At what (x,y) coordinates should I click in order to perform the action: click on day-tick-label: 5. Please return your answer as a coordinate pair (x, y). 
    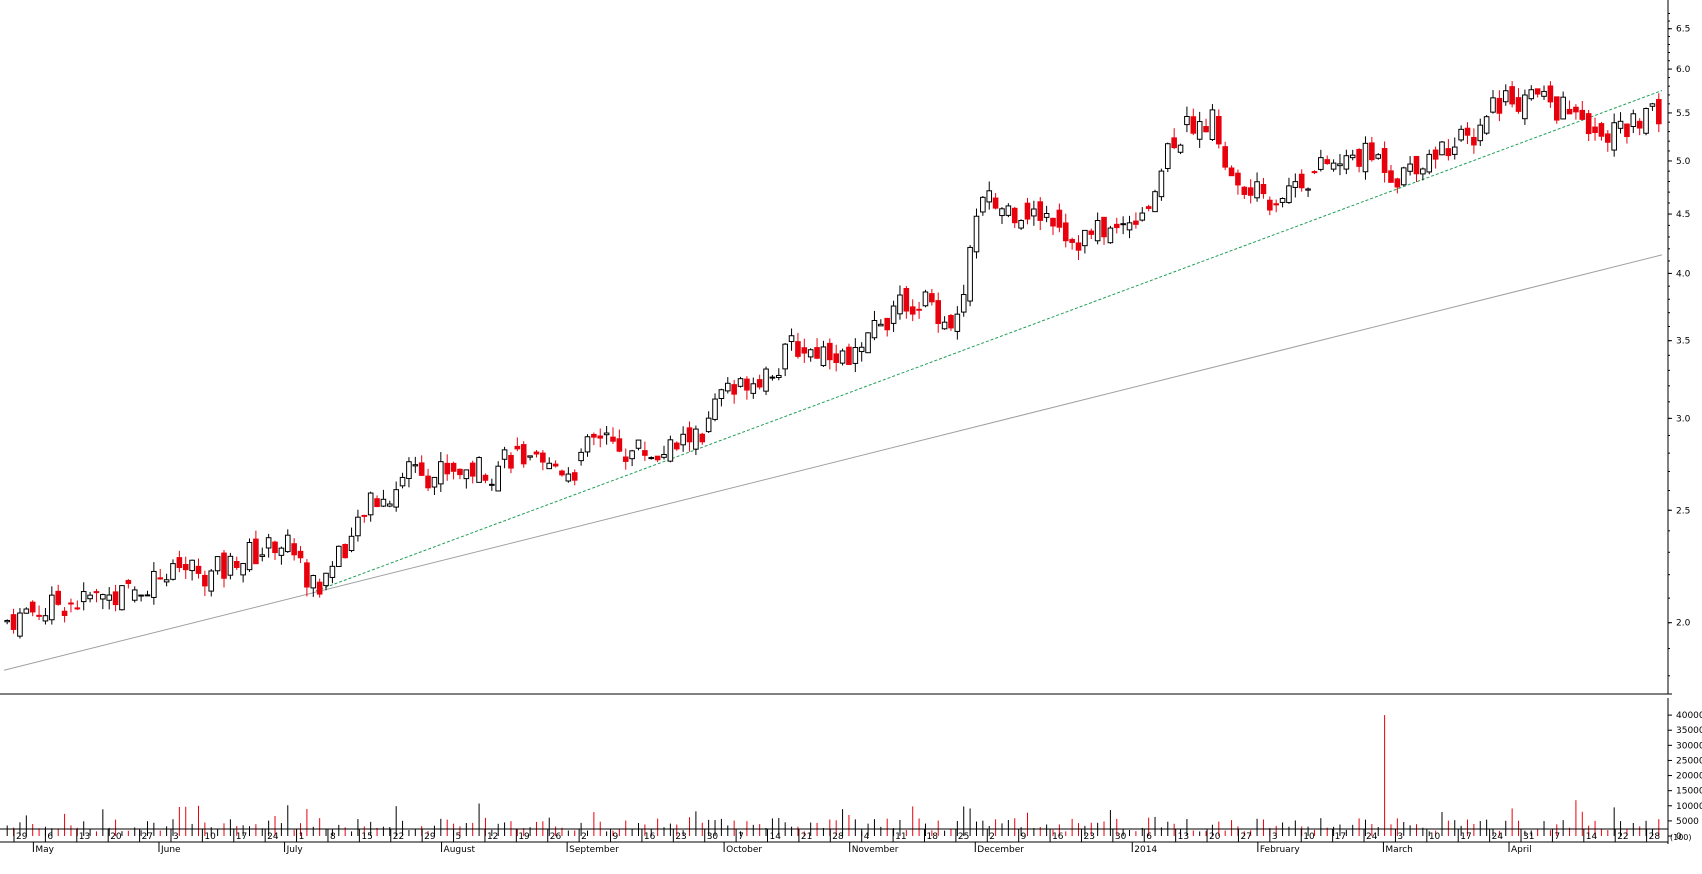
    Looking at the image, I should click on (459, 837).